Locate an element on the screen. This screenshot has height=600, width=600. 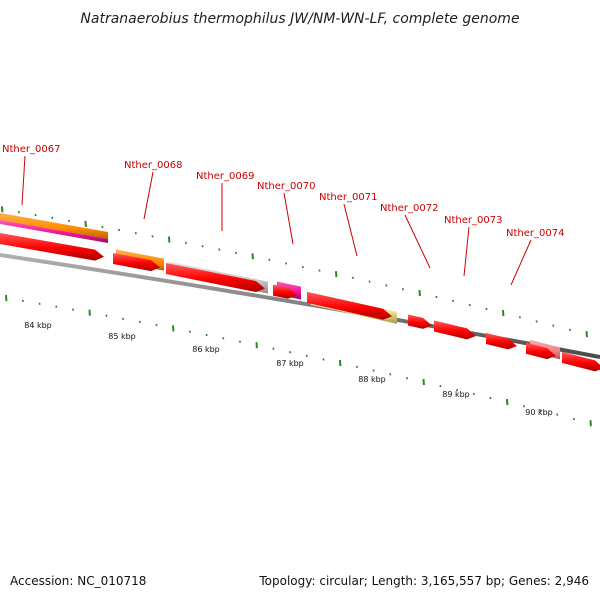
gene-label-nther-0072: Nther_0072 is located at coordinates (409, 208).